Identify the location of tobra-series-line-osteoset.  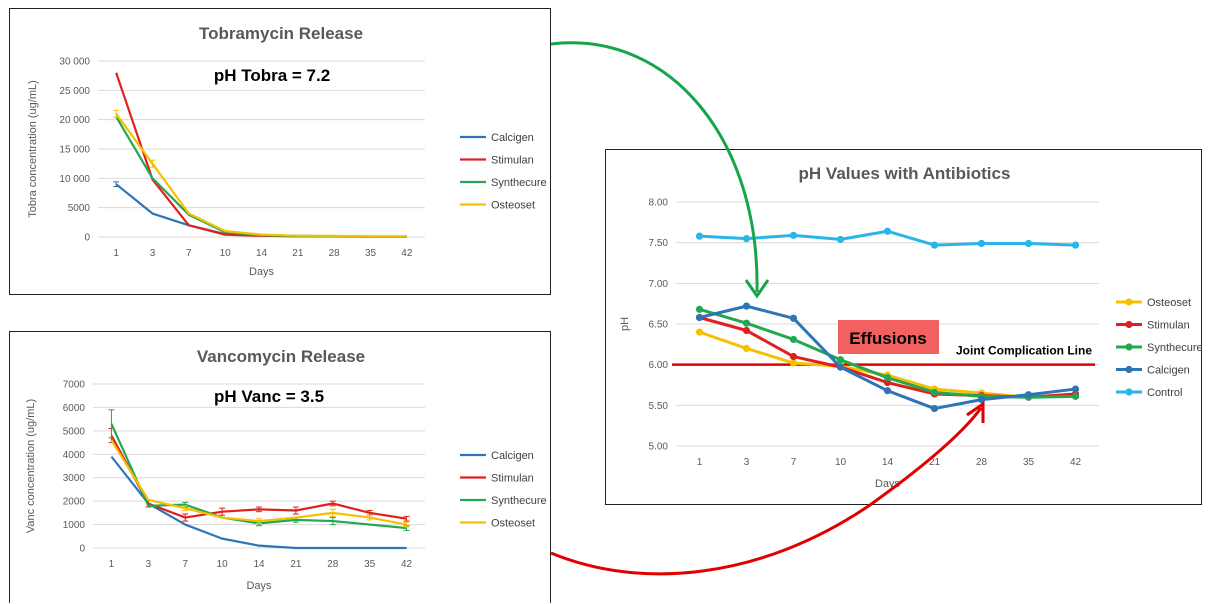
(261, 175).